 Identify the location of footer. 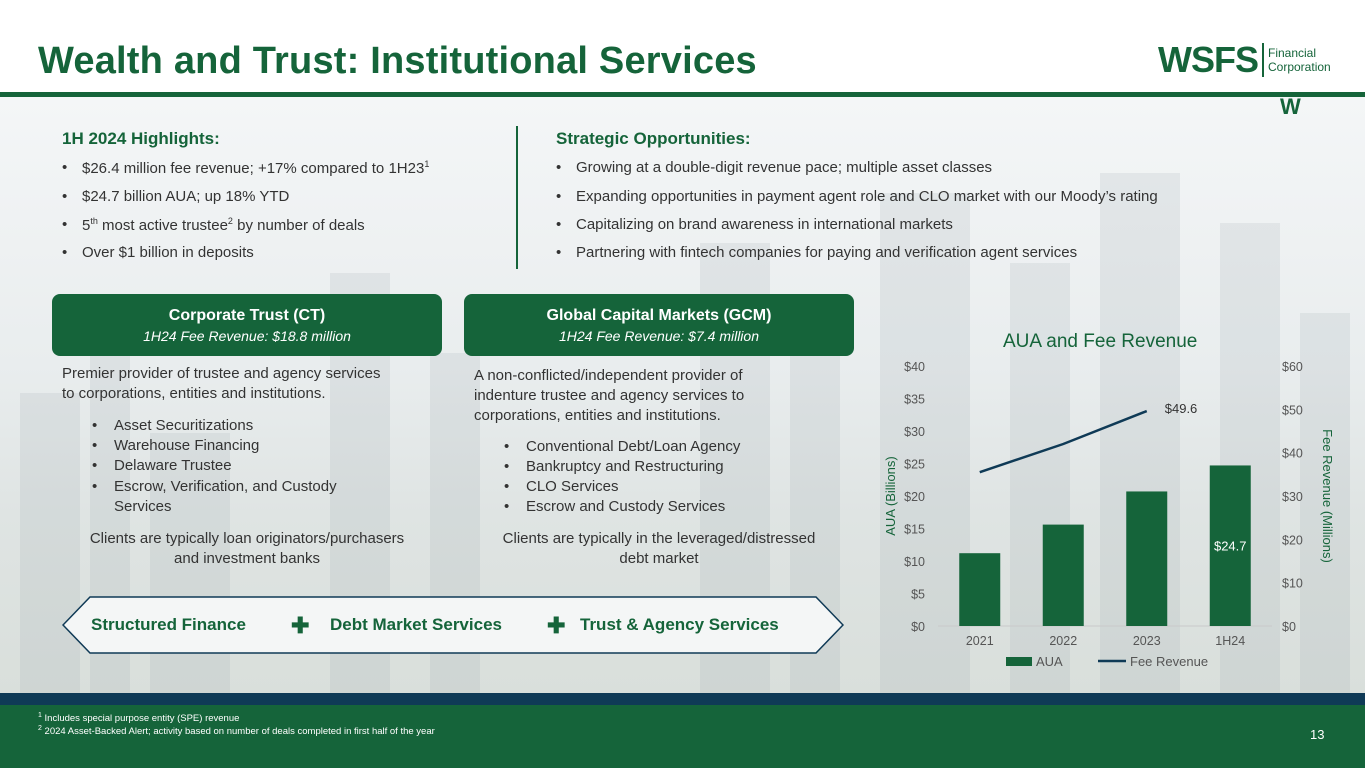
(682, 736).